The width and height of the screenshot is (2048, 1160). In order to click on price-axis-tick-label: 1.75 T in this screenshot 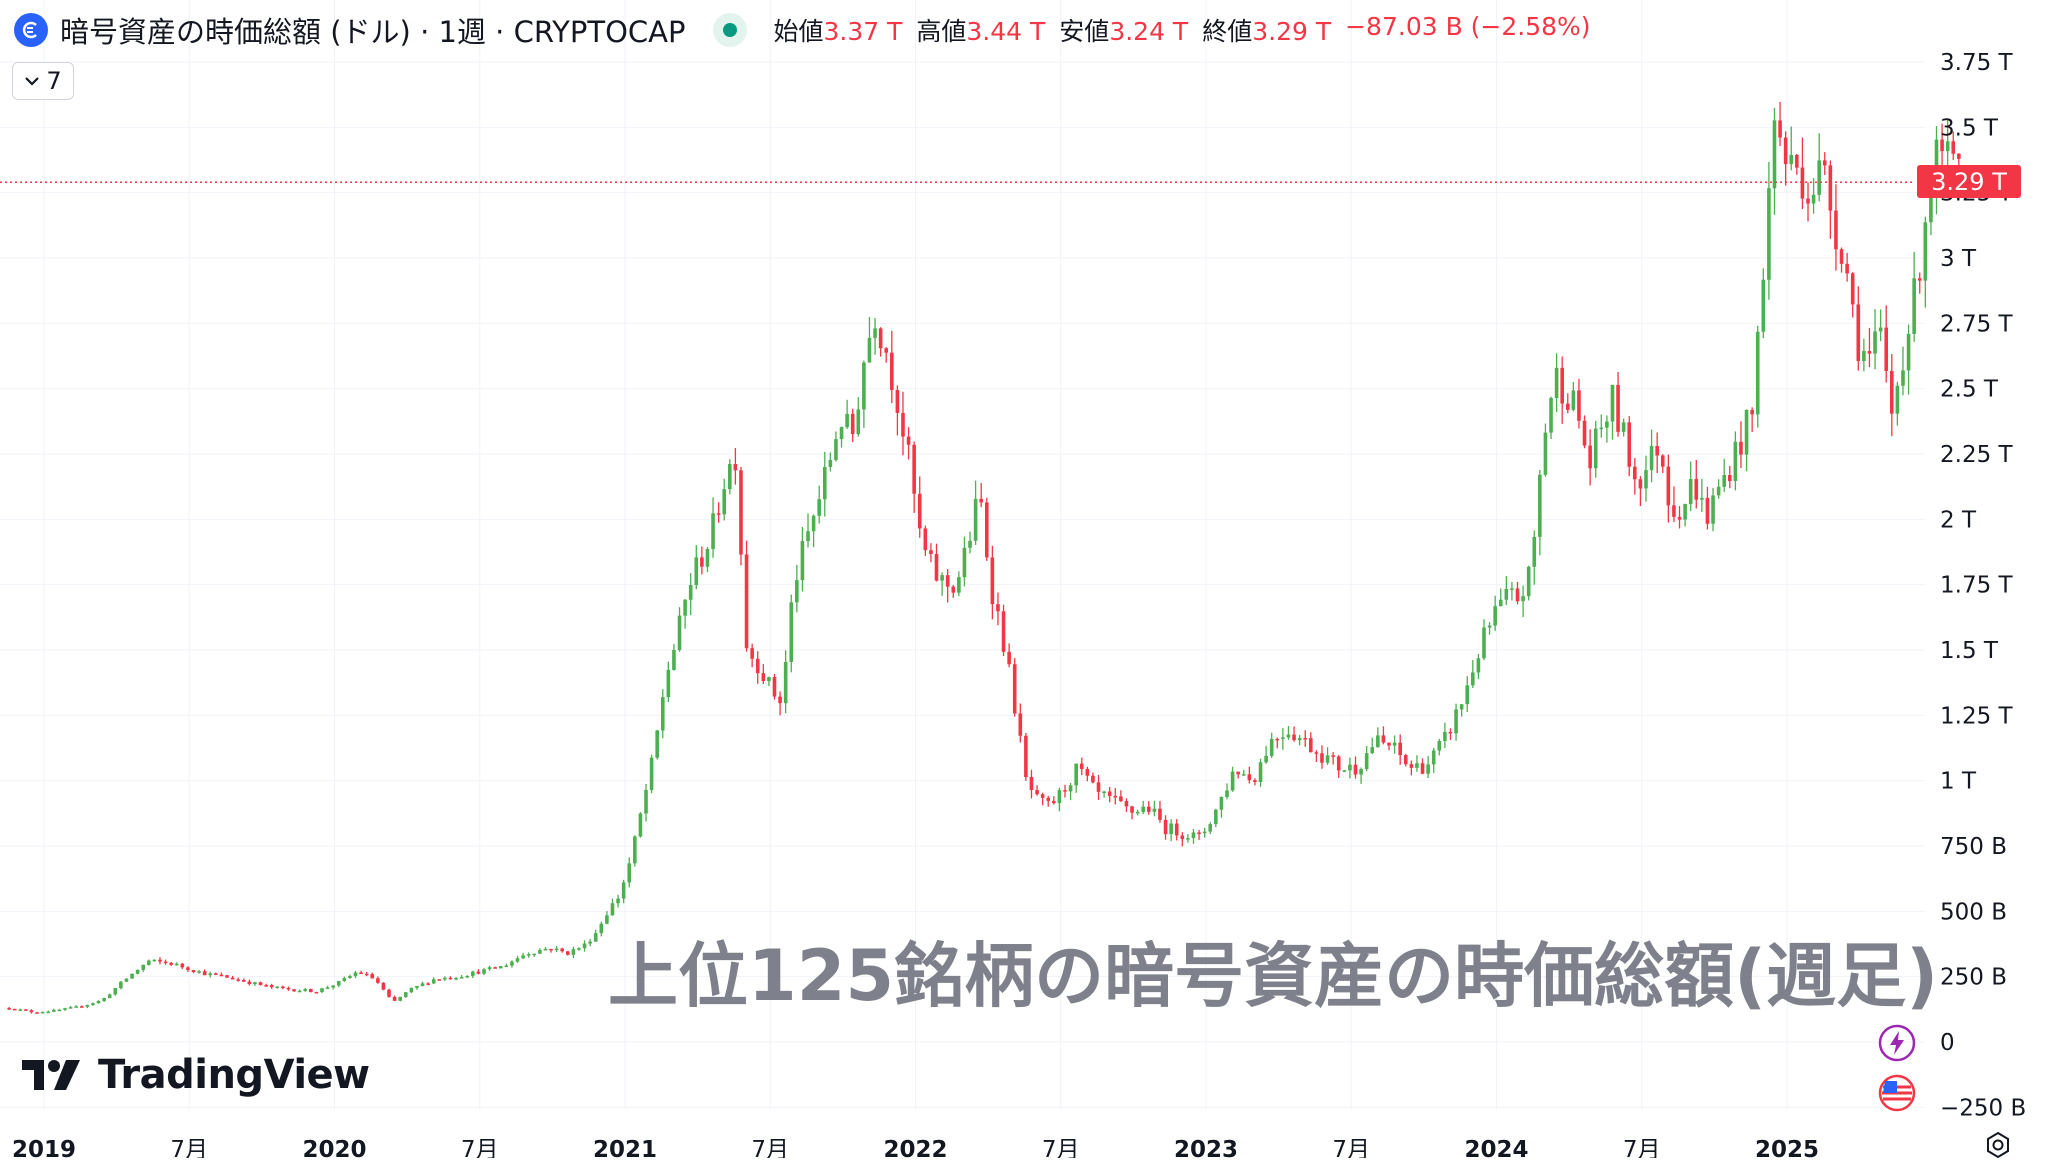, I will do `click(1977, 586)`.